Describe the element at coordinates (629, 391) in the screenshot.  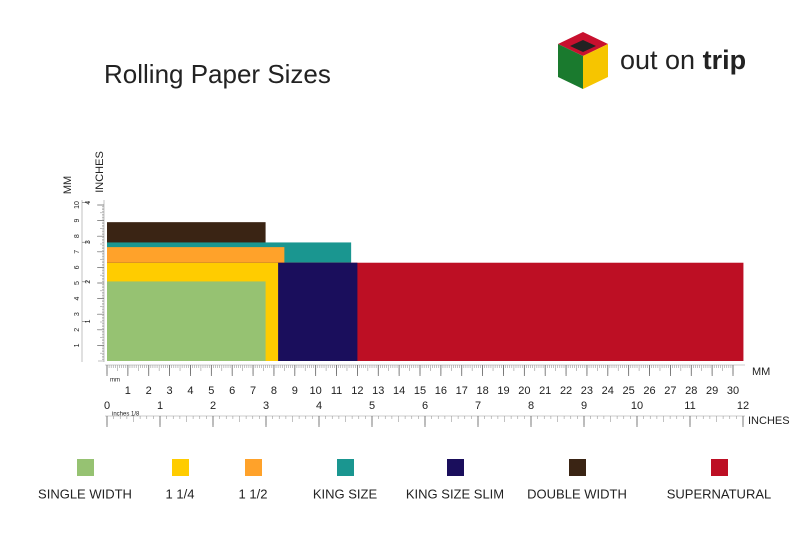
I see `x-tick-label: 25` at that location.